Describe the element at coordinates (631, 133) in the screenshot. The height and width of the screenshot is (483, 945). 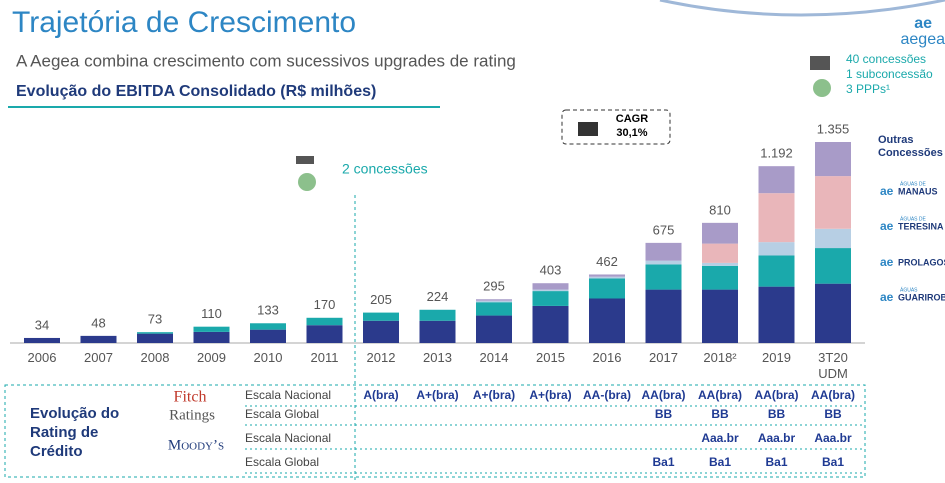
I see `cagr-value: 30,1%` at that location.